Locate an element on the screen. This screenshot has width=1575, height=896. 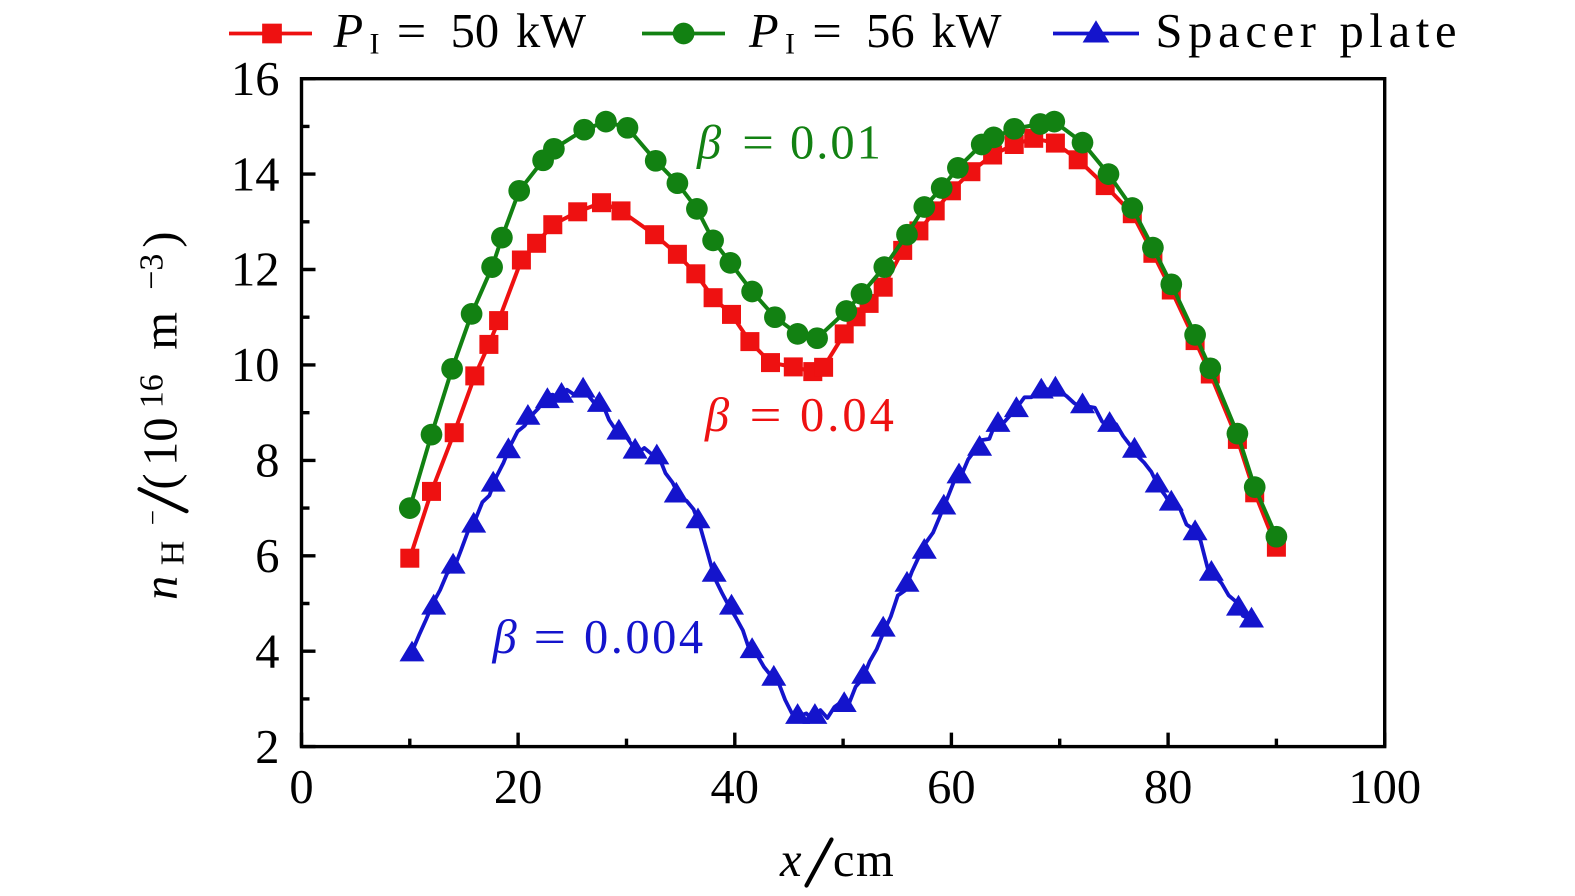
svg-text: 14 is located at coordinates (255, 174).